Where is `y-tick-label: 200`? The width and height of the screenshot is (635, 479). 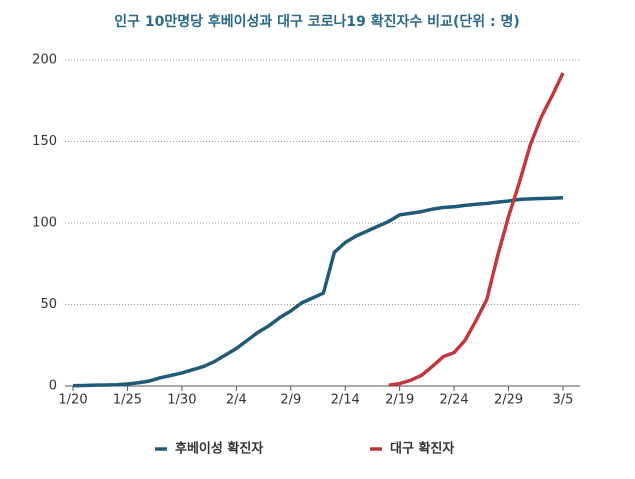 y-tick-label: 200 is located at coordinates (44, 60).